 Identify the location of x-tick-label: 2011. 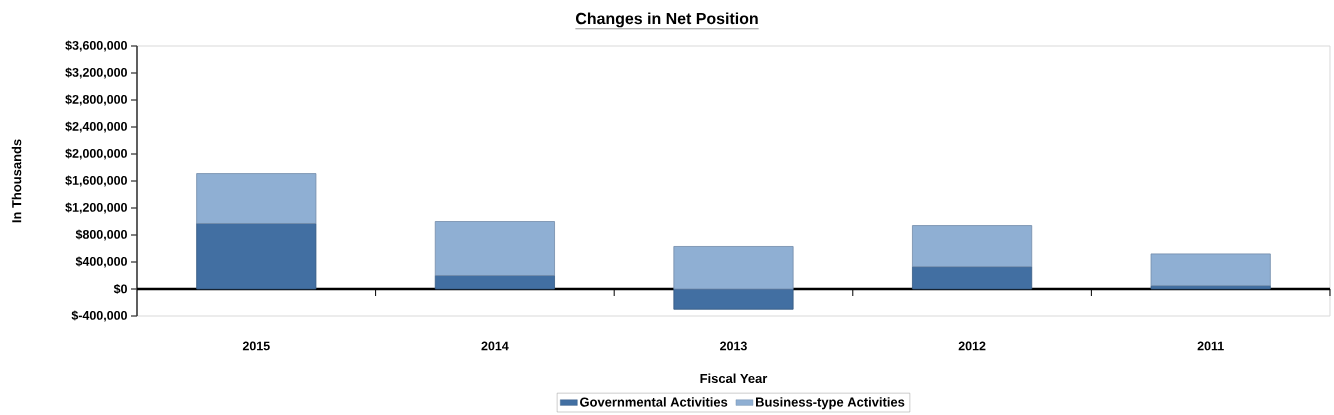
(1210, 346).